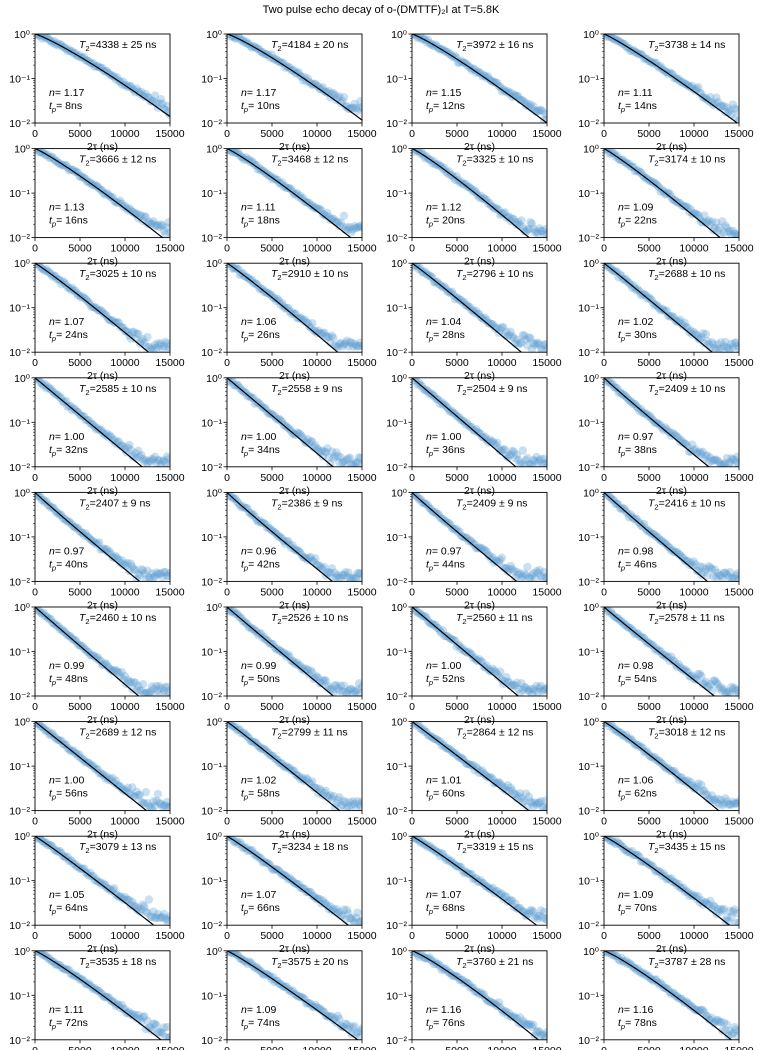 Image resolution: width=762 pixels, height=1050 pixels. Describe the element at coordinates (35, 707) in the screenshot. I see `x-tick-label: 0` at that location.